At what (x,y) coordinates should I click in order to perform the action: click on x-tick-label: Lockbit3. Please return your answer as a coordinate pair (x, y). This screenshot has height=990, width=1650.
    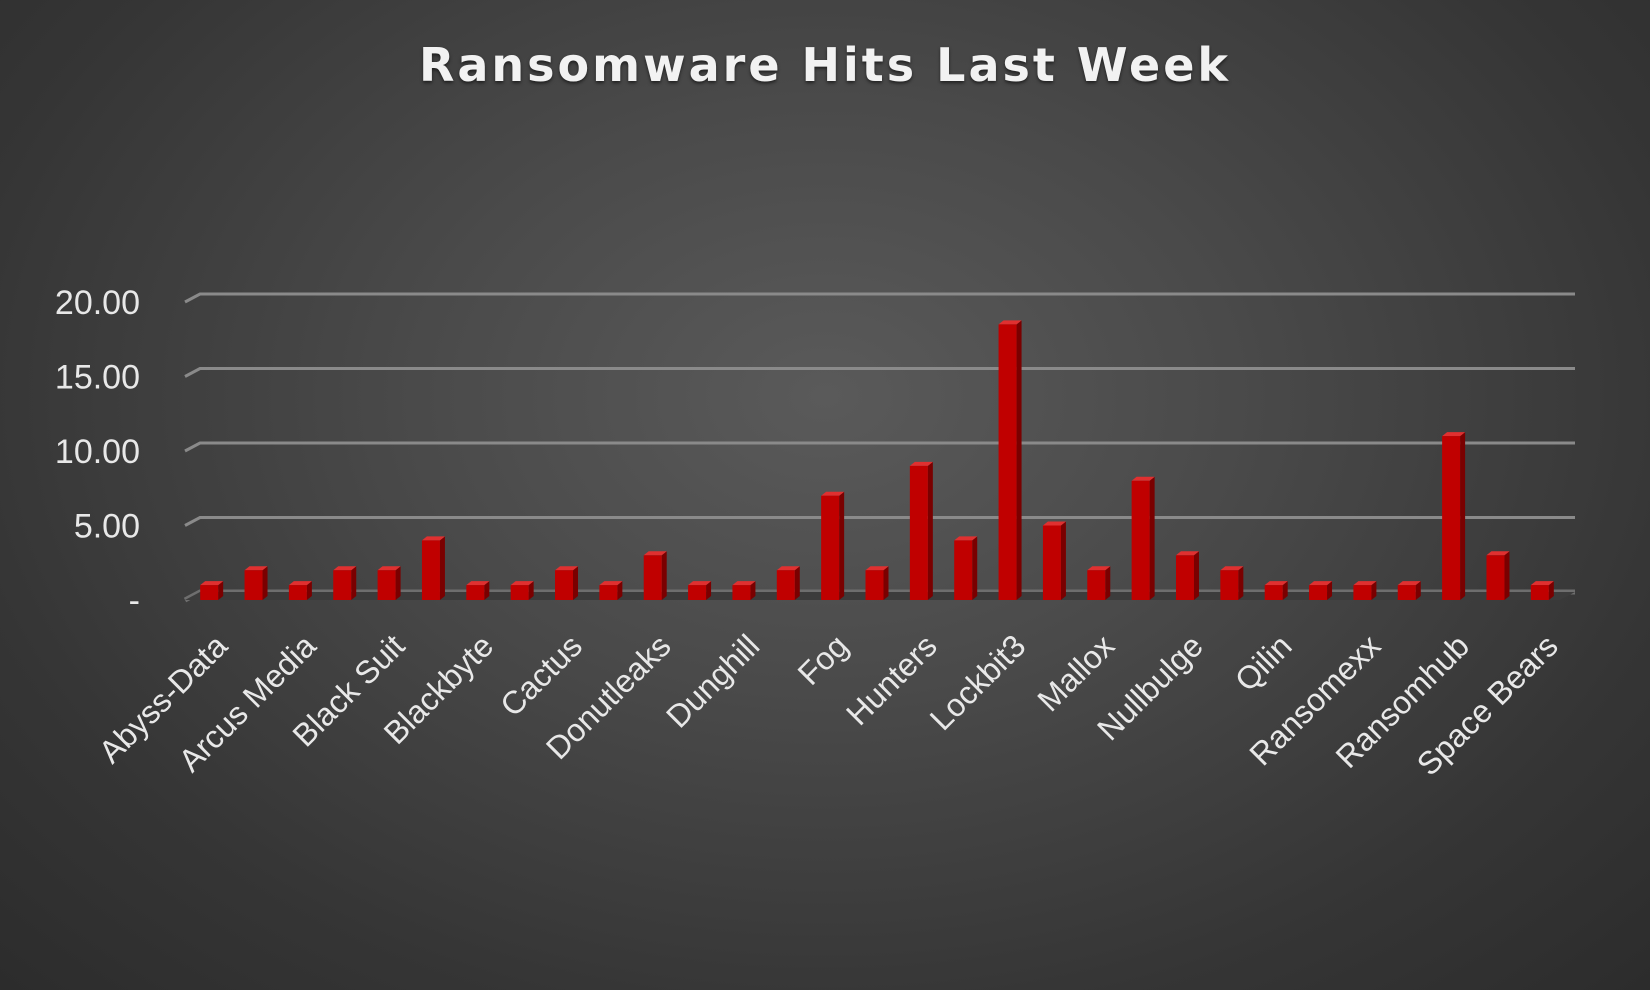
    Looking at the image, I should click on (978, 682).